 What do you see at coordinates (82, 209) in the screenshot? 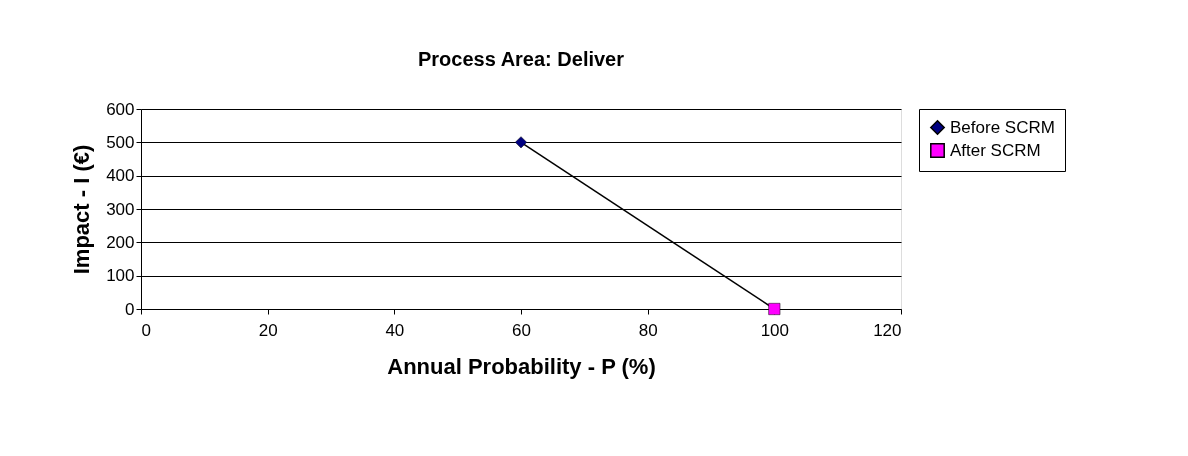
I see `y-axis-title: Impact - I (€)` at bounding box center [82, 209].